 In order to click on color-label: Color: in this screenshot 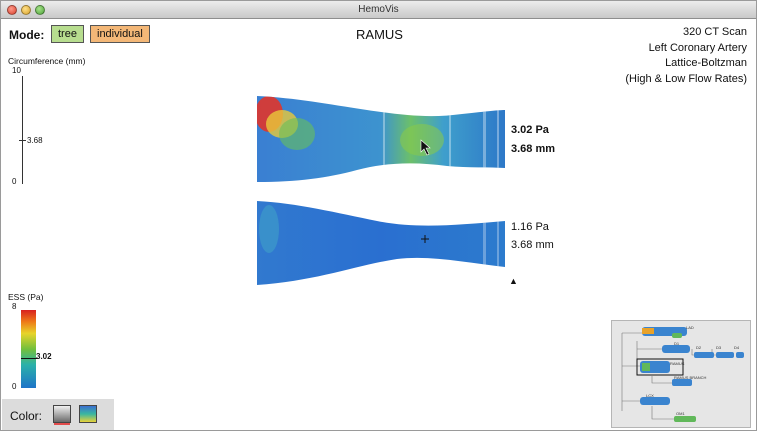, I will do `click(26, 416)`.